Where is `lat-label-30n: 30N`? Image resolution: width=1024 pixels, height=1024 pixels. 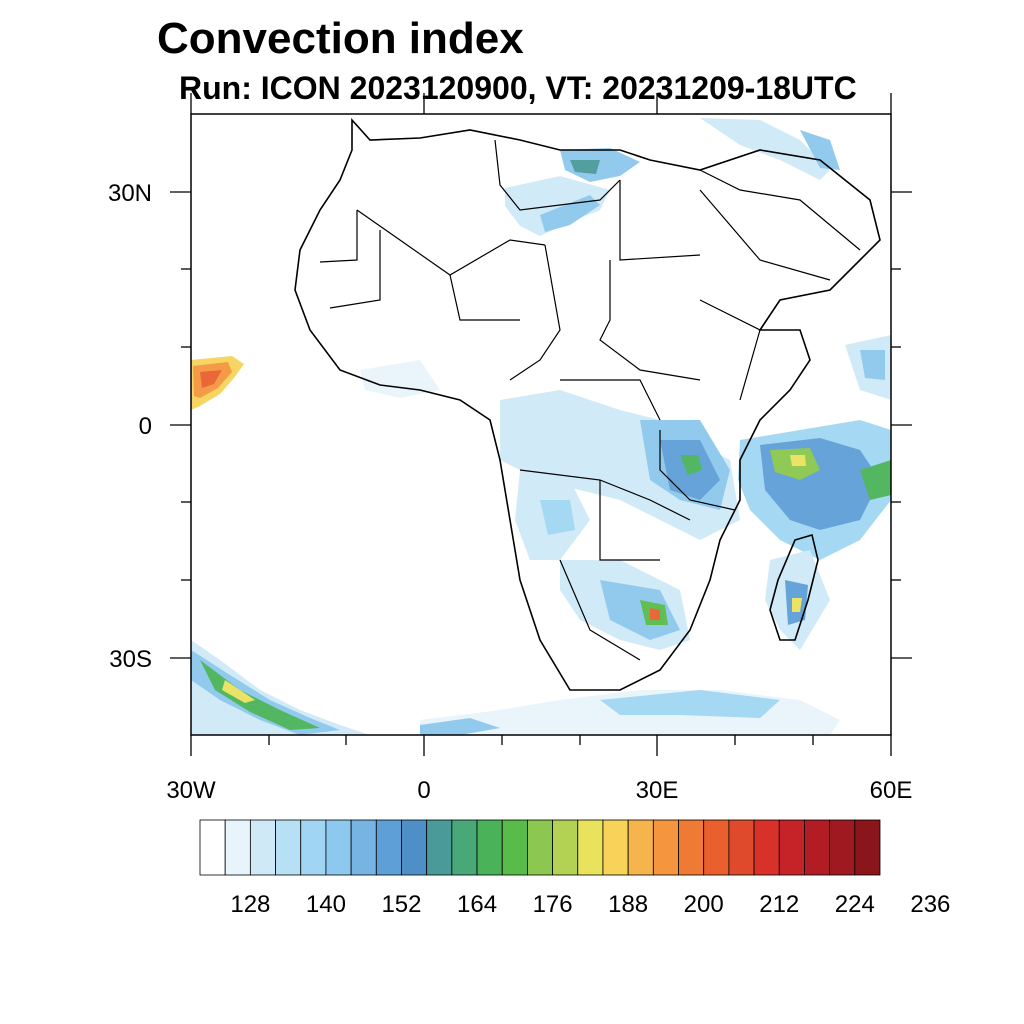 lat-label-30n: 30N is located at coordinates (130, 193).